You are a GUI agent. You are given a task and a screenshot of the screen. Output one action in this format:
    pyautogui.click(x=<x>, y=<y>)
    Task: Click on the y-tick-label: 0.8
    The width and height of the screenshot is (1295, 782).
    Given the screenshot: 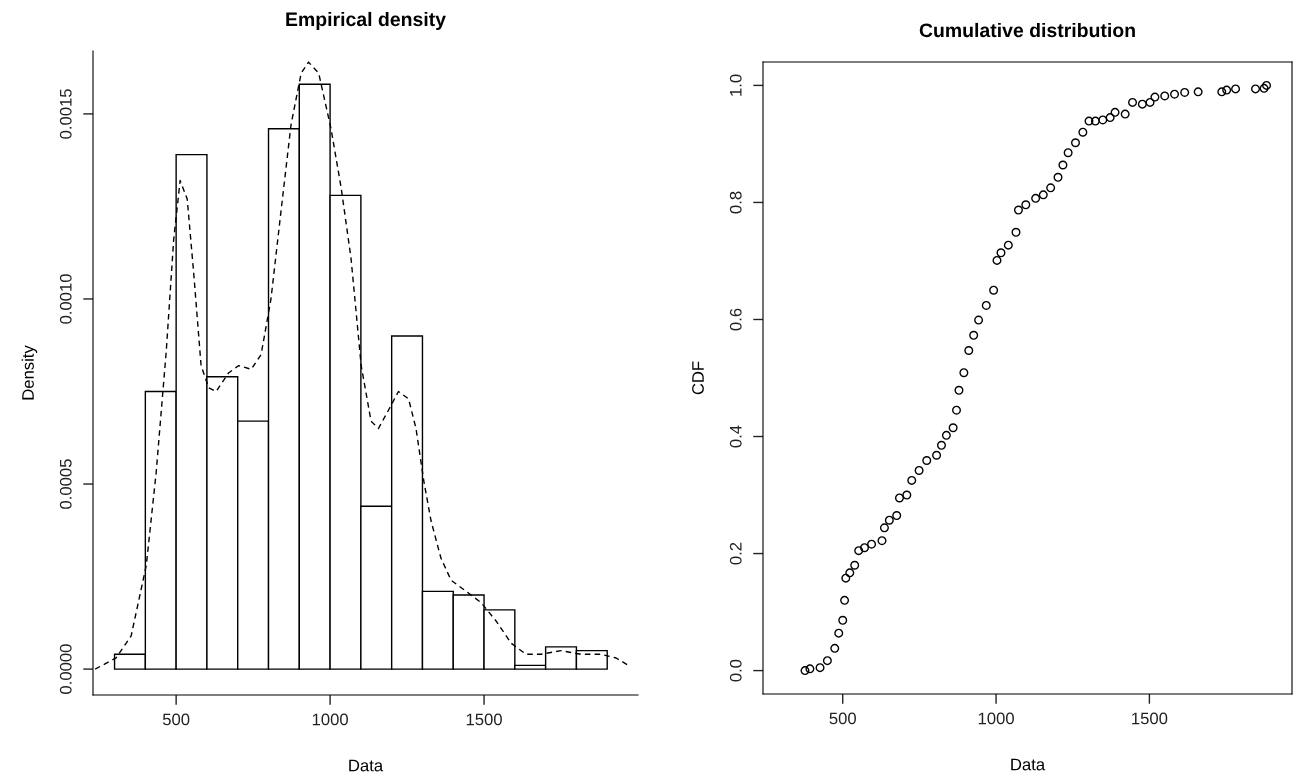 What is the action you would take?
    pyautogui.click(x=735, y=202)
    